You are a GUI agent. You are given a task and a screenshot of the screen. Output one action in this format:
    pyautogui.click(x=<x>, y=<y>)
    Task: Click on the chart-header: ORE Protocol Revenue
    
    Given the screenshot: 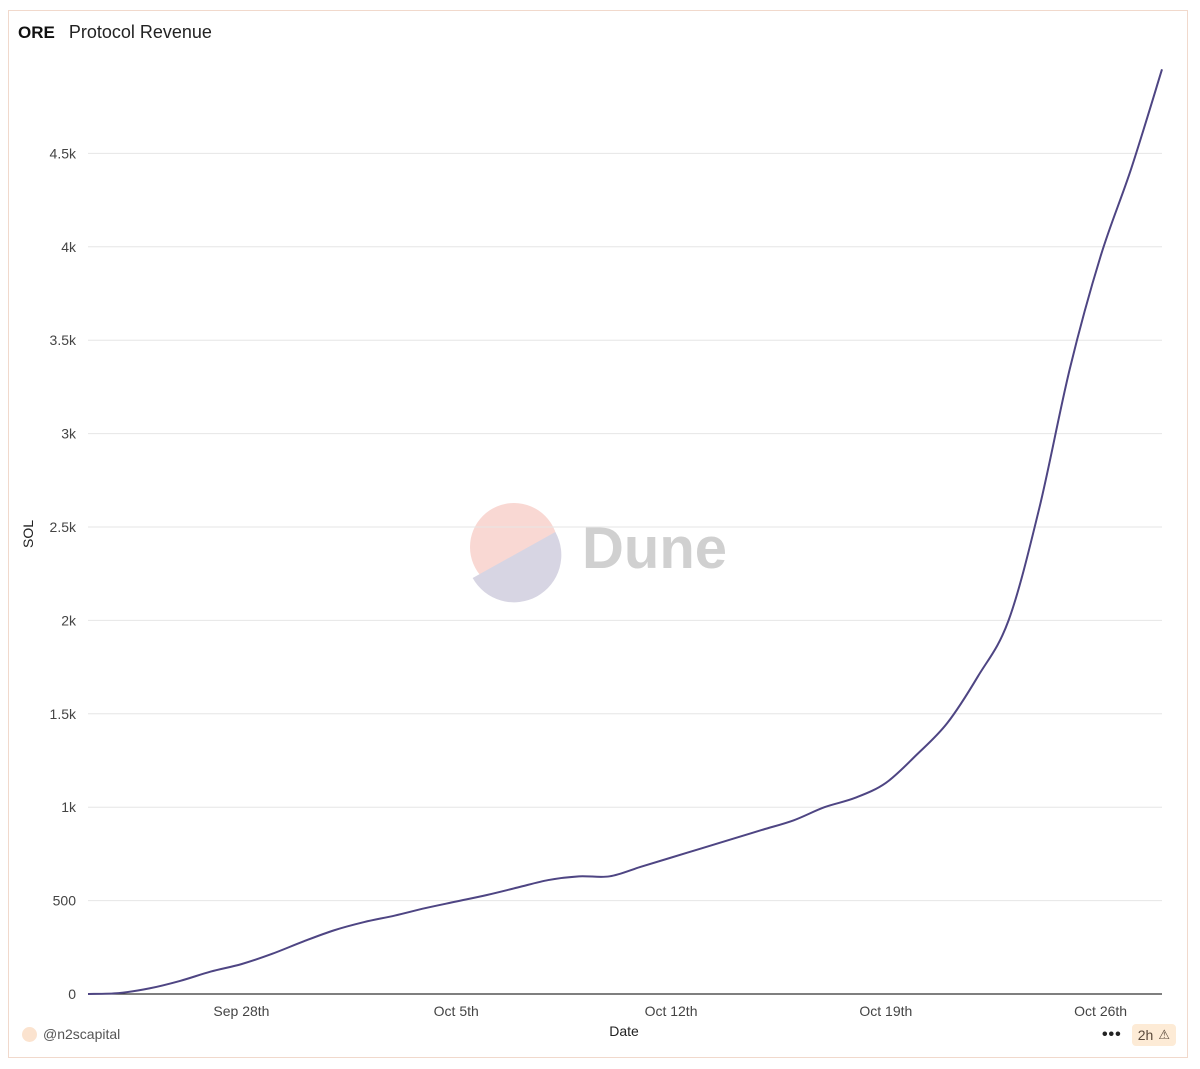 What is the action you would take?
    pyautogui.click(x=115, y=32)
    